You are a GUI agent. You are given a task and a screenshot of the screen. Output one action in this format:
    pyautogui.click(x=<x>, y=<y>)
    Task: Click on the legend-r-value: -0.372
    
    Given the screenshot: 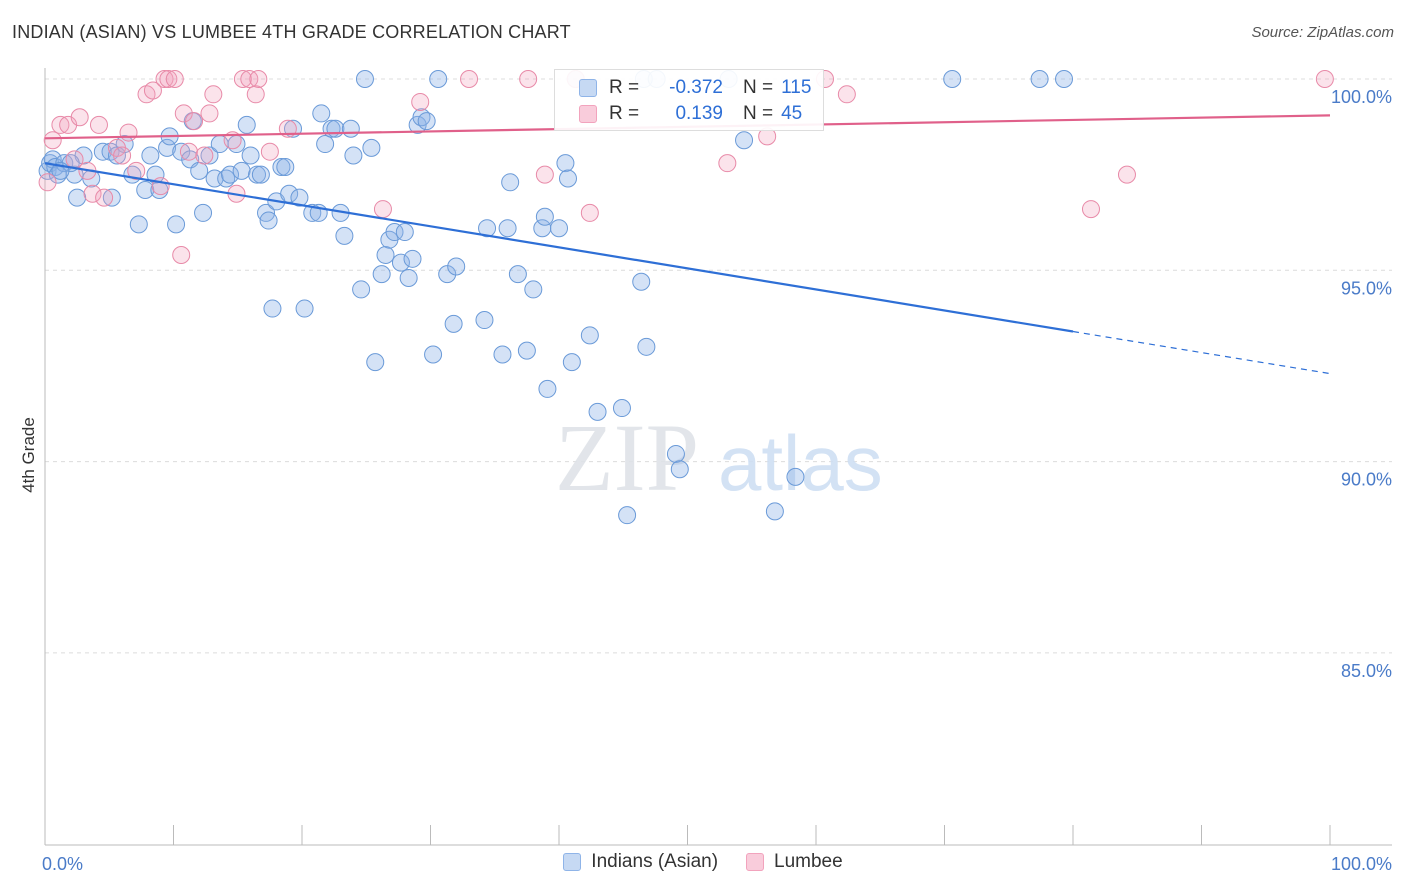 What is the action you would take?
    pyautogui.click(x=696, y=87)
    